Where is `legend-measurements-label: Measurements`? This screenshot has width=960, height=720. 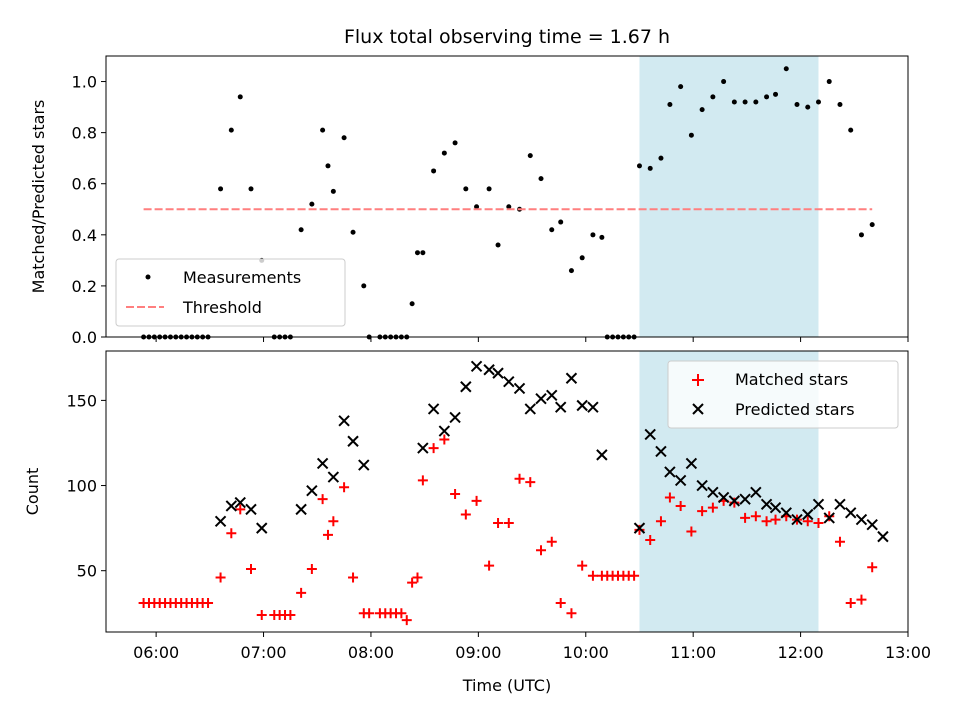
legend-measurements-label: Measurements is located at coordinates (242, 277).